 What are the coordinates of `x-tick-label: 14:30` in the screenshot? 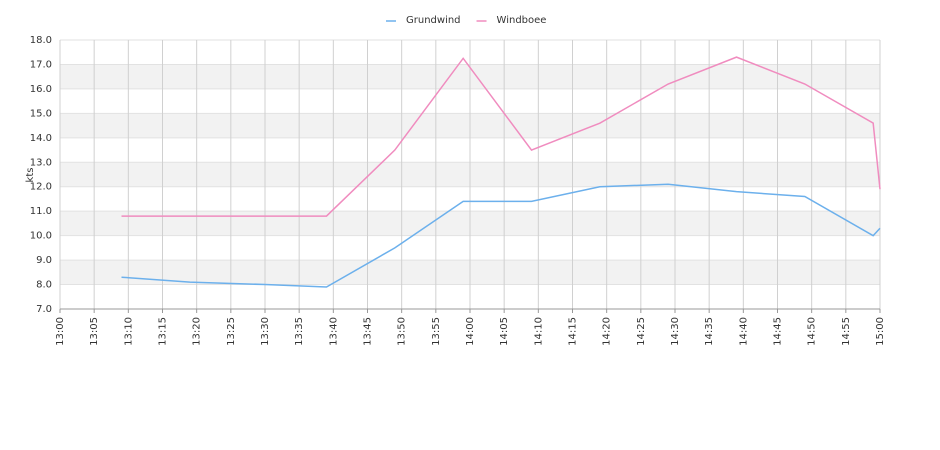 It's located at (675, 331).